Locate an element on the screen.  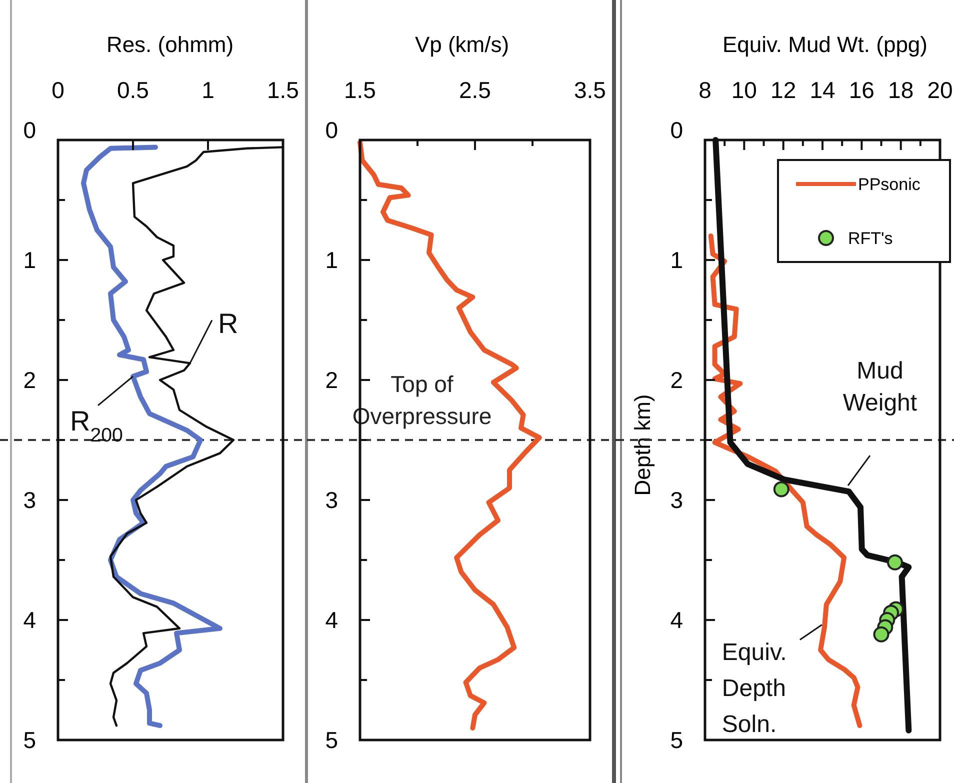
annotation: Mud Weight is located at coordinates (880, 387).